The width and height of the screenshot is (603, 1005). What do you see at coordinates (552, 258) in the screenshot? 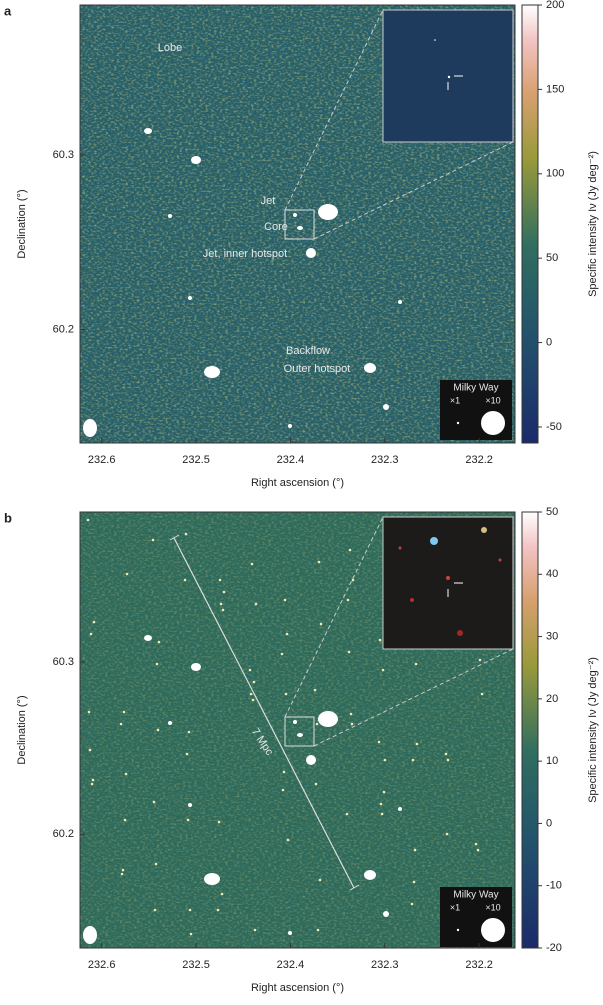
I see `colorbar-tick-label: 50` at bounding box center [552, 258].